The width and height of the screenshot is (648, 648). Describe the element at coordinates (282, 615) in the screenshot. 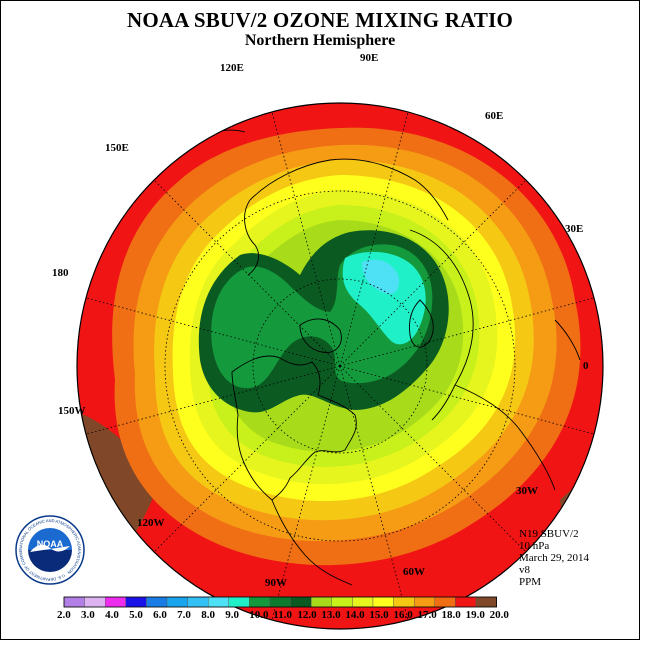

I see `colorbar-label: 11.0` at that location.